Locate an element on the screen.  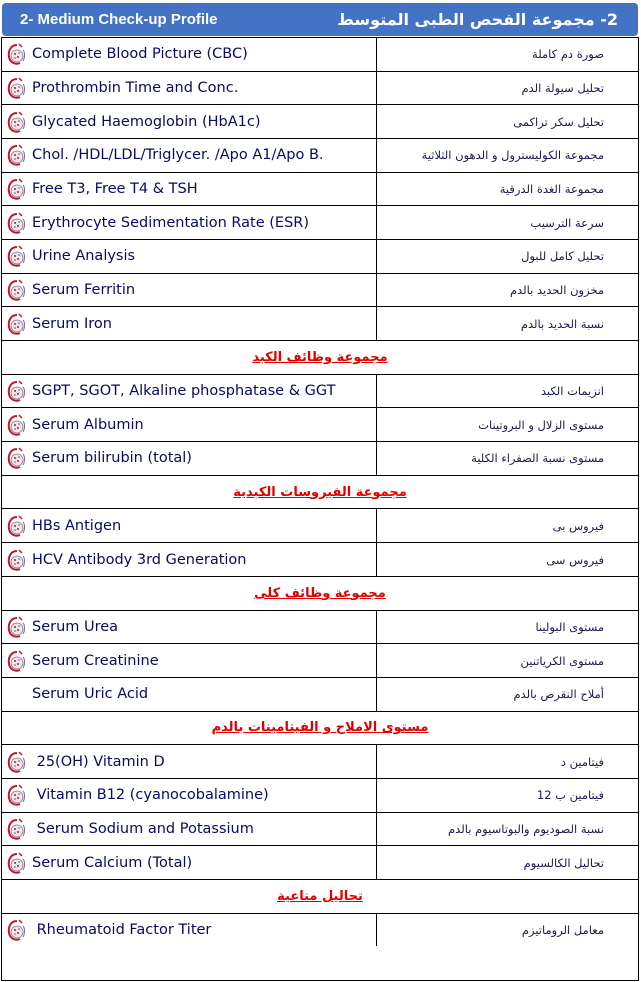
test-row: 25(OH) Vitamin D فيتامين د is located at coordinates (320, 761).